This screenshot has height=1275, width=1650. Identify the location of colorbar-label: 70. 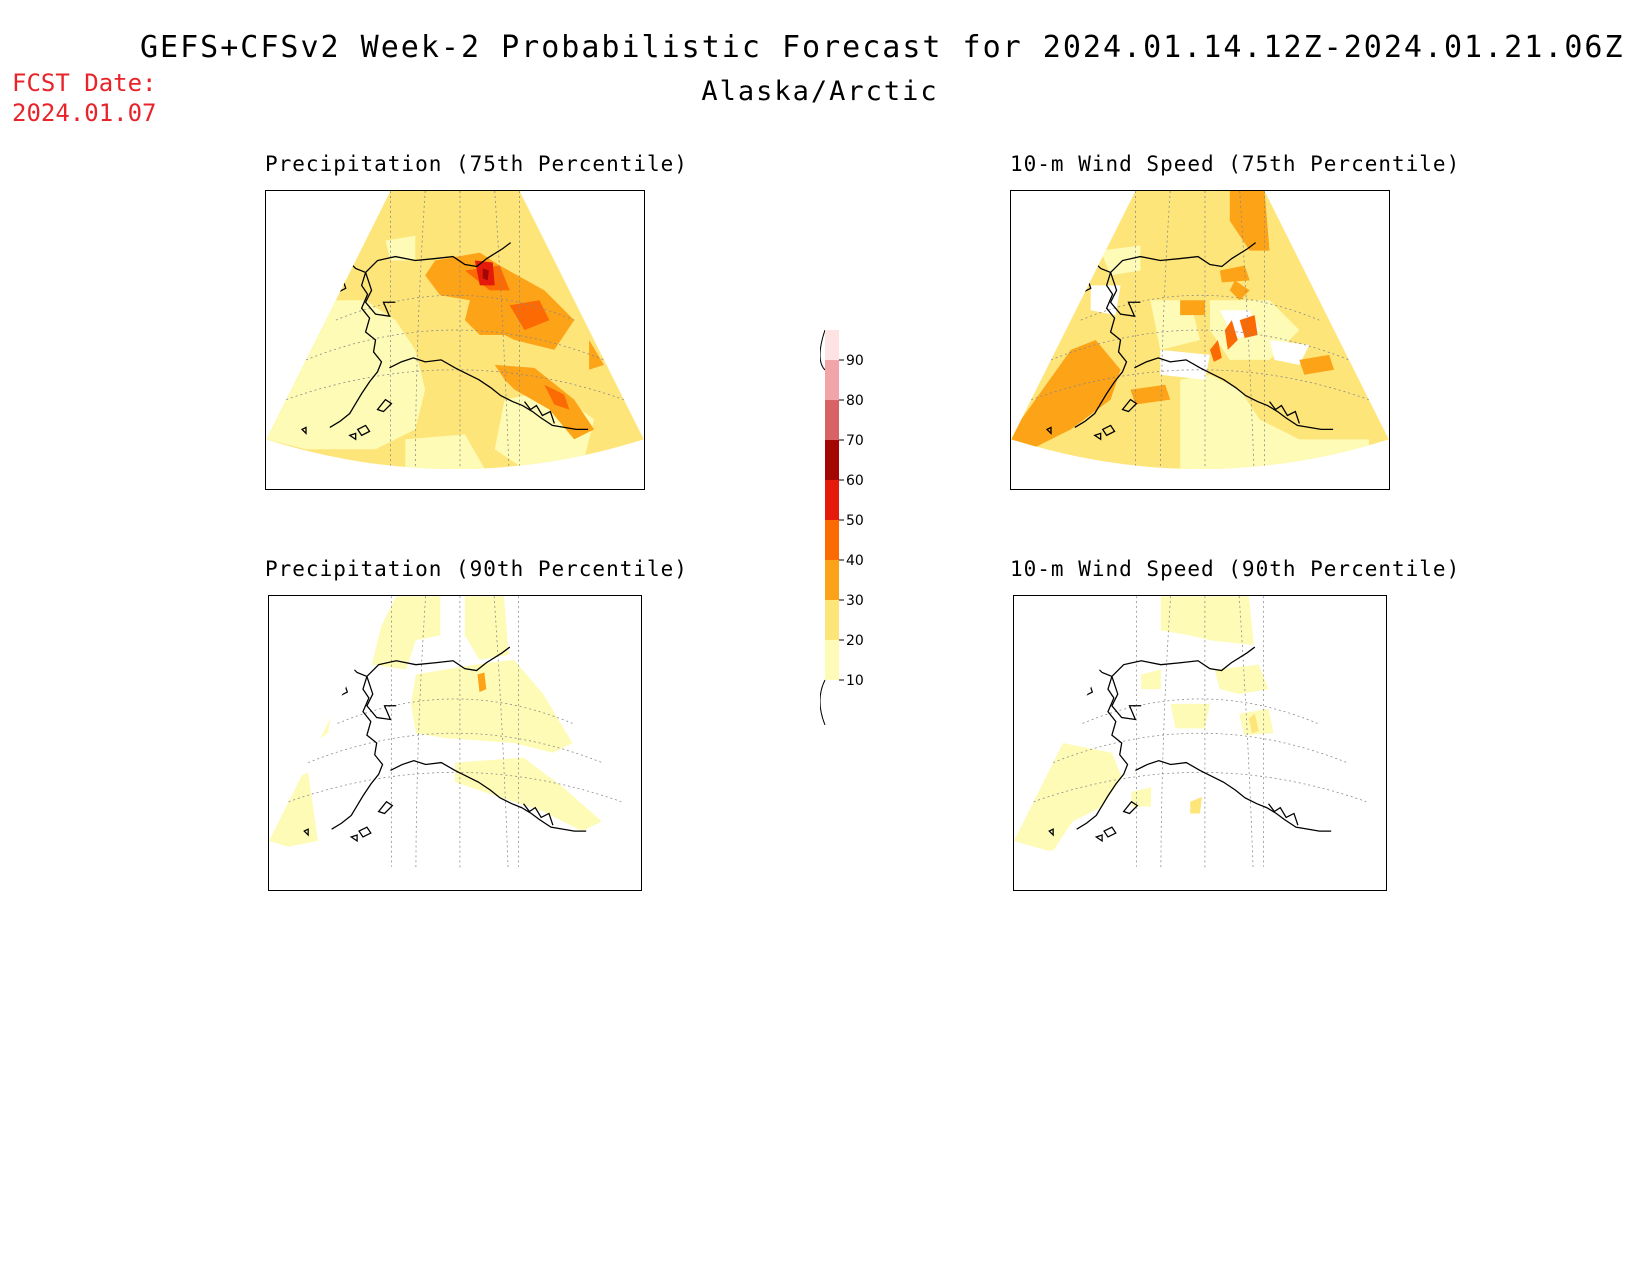
(855, 441).